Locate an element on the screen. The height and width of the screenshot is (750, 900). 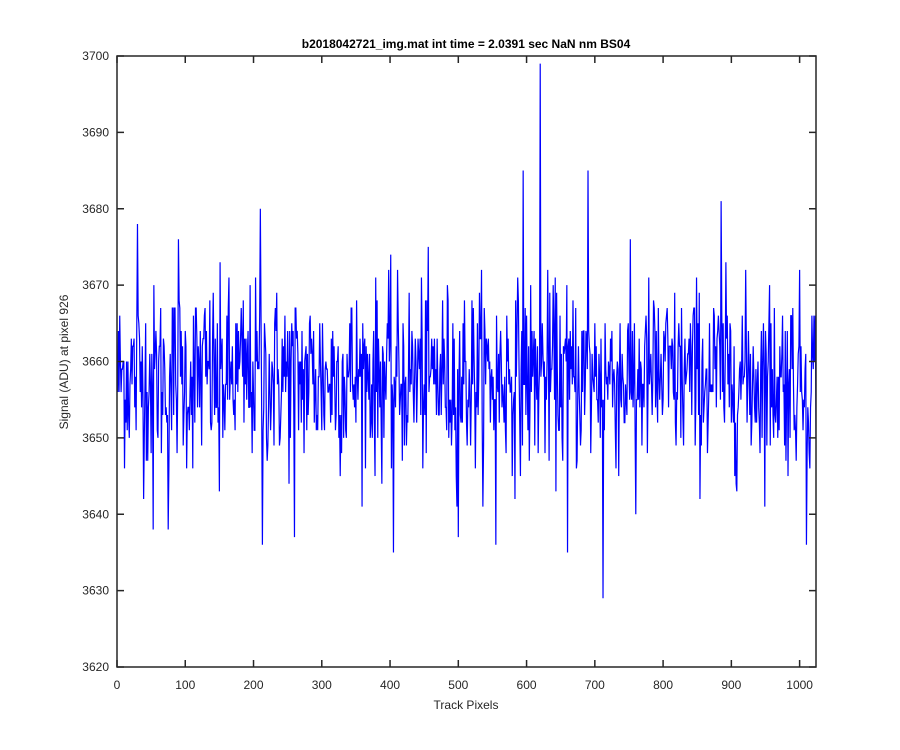
x-tick-label: 200 is located at coordinates (254, 685).